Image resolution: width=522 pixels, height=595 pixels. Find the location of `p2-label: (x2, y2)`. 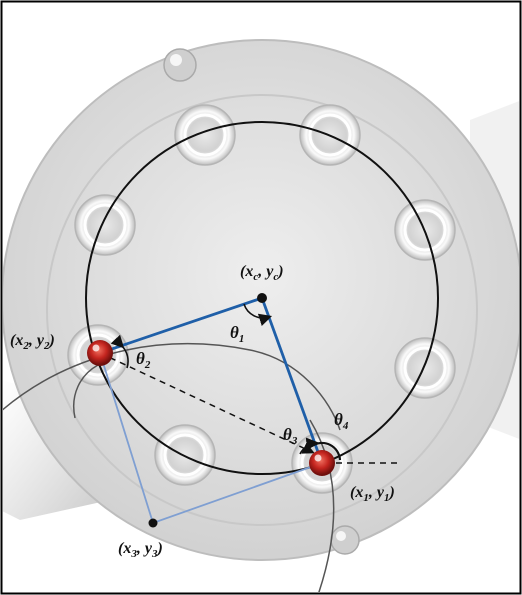

p2-label: (x2, y2) is located at coordinates (32, 342).